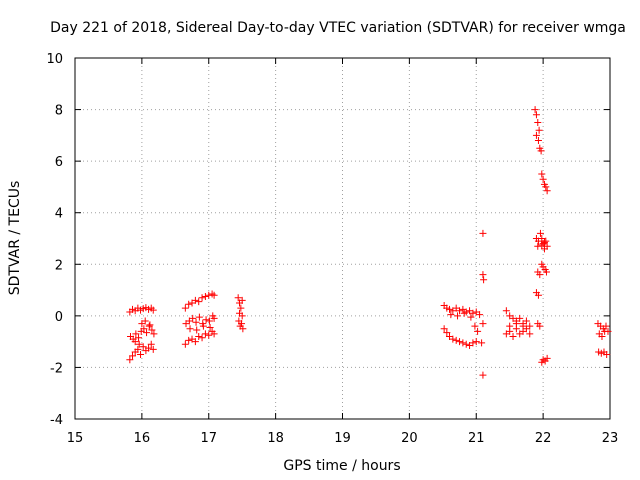  What do you see at coordinates (208, 438) in the screenshot?
I see `x-tick-label: 17` at bounding box center [208, 438].